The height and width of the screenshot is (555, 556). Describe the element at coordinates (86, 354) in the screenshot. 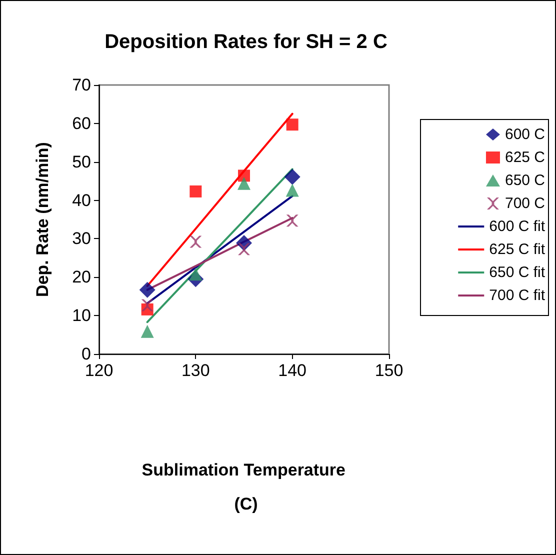

I see `y-tick-label: 0` at that location.